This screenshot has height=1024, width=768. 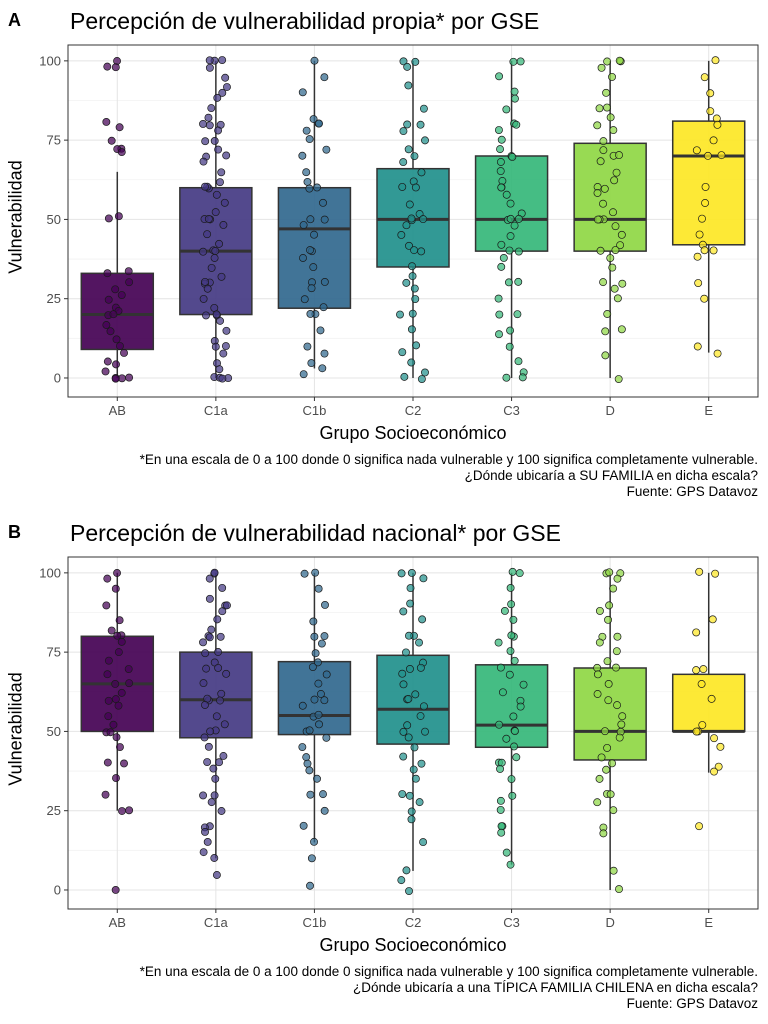 What do you see at coordinates (54, 219) in the screenshot?
I see `y-tick-label: 50` at bounding box center [54, 219].